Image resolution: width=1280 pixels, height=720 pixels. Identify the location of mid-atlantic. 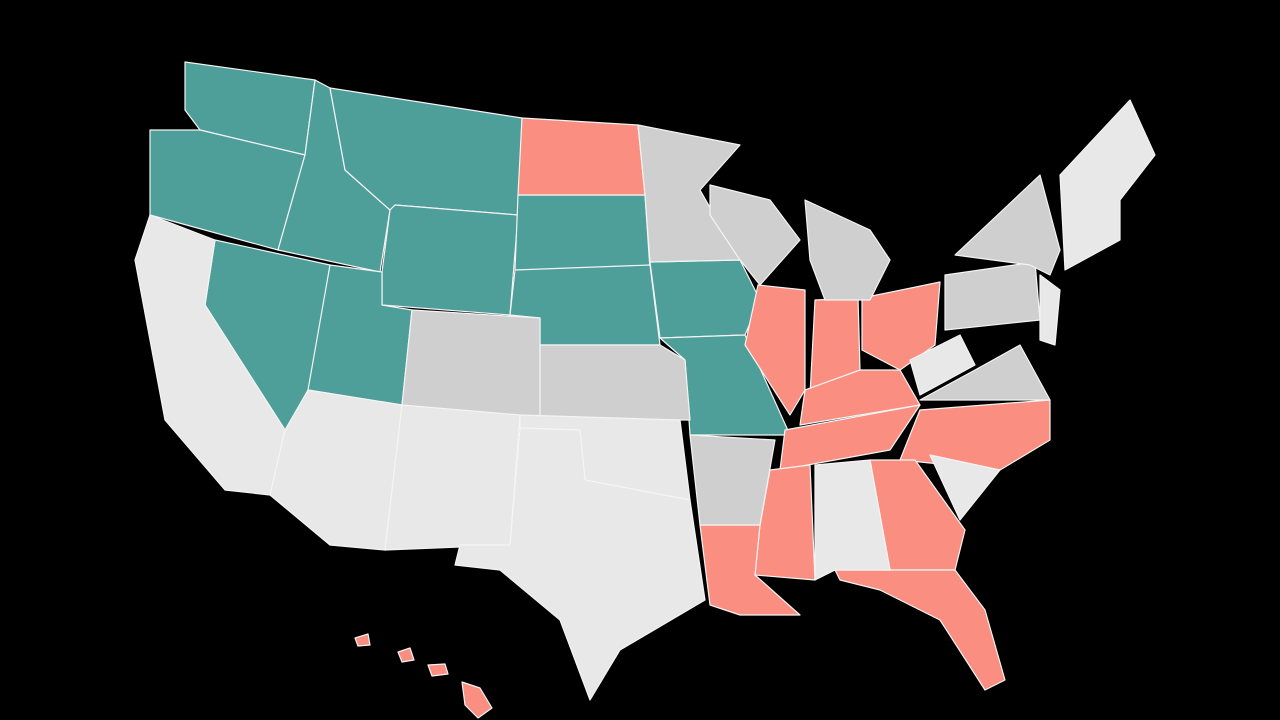
(1050, 310).